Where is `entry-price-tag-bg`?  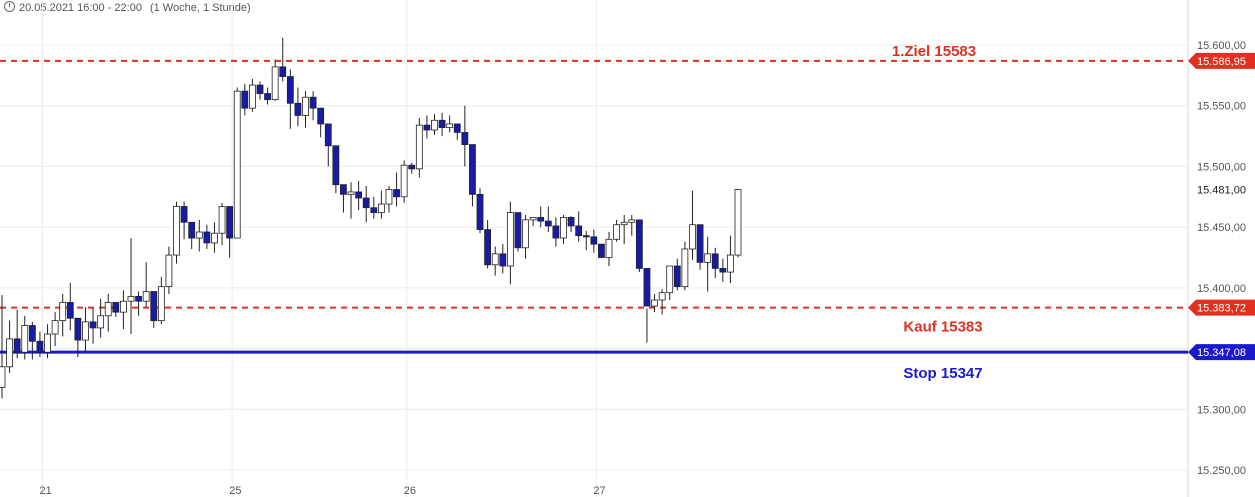
entry-price-tag-bg is located at coordinates (1221, 307).